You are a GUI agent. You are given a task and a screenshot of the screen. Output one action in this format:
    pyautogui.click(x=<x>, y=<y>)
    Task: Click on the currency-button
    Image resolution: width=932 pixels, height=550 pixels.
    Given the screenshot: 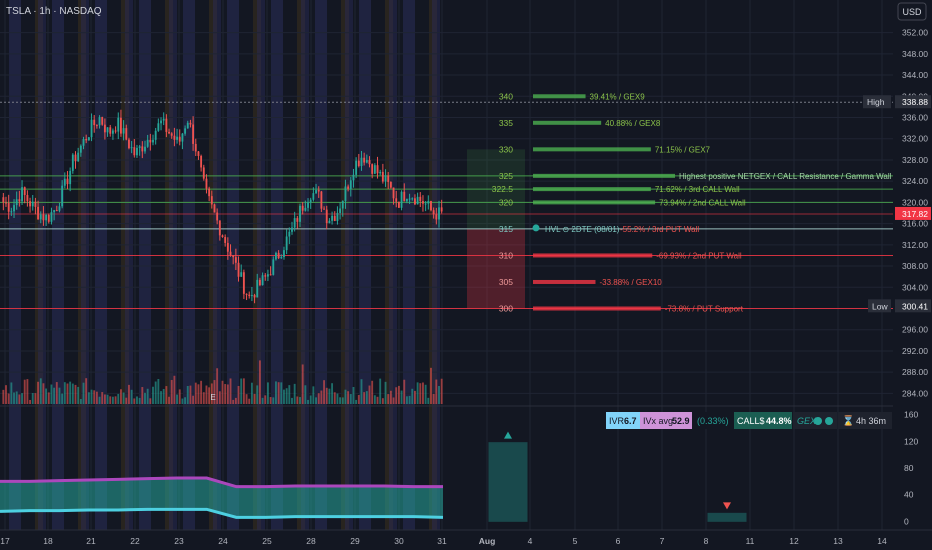 What is the action you would take?
    pyautogui.click(x=912, y=11)
    